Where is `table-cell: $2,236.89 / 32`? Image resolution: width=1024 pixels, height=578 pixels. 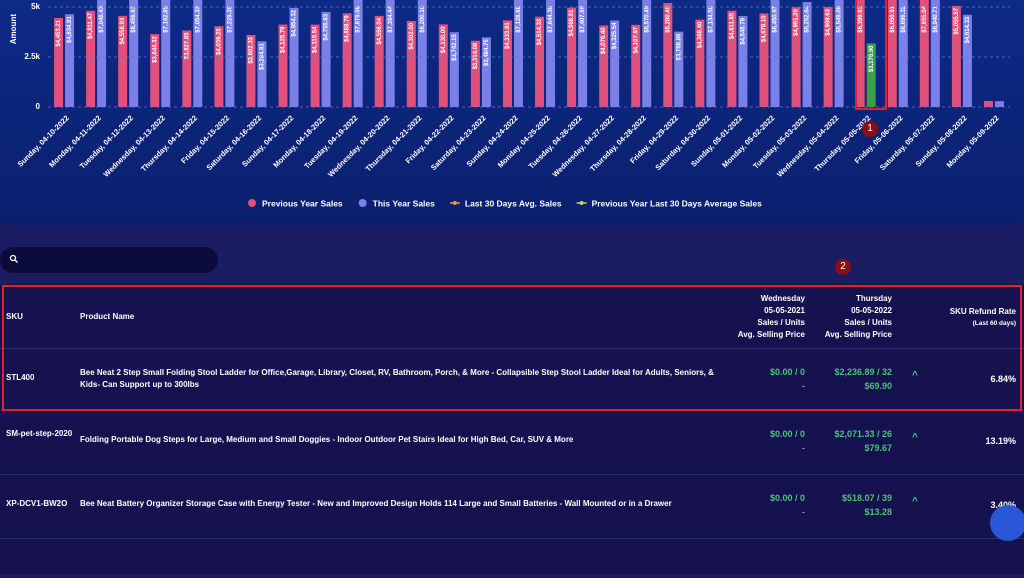 table-cell: $2,236.89 / 32 is located at coordinates (863, 372).